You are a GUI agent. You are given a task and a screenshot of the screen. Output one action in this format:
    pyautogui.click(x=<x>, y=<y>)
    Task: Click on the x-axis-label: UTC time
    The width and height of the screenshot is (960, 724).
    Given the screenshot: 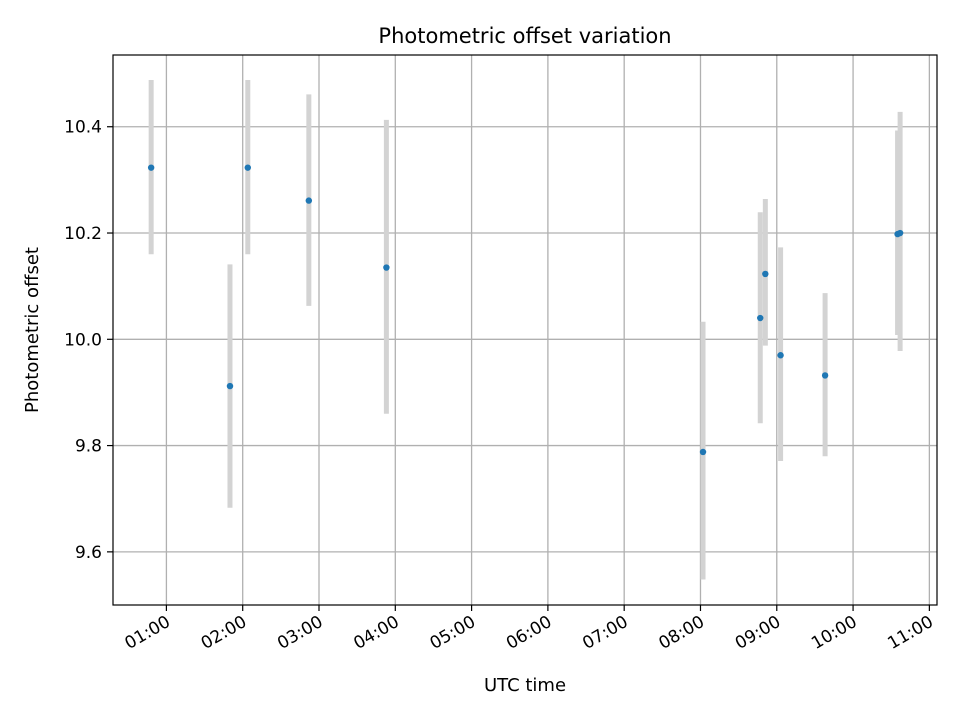 What is the action you would take?
    pyautogui.click(x=525, y=685)
    